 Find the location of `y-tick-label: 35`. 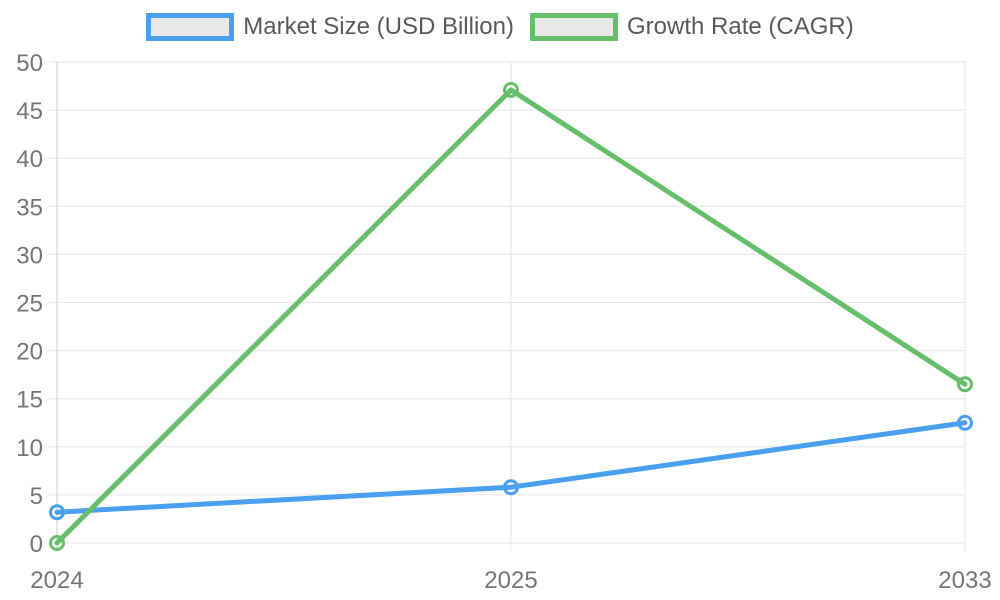

y-tick-label: 35 is located at coordinates (29, 207).